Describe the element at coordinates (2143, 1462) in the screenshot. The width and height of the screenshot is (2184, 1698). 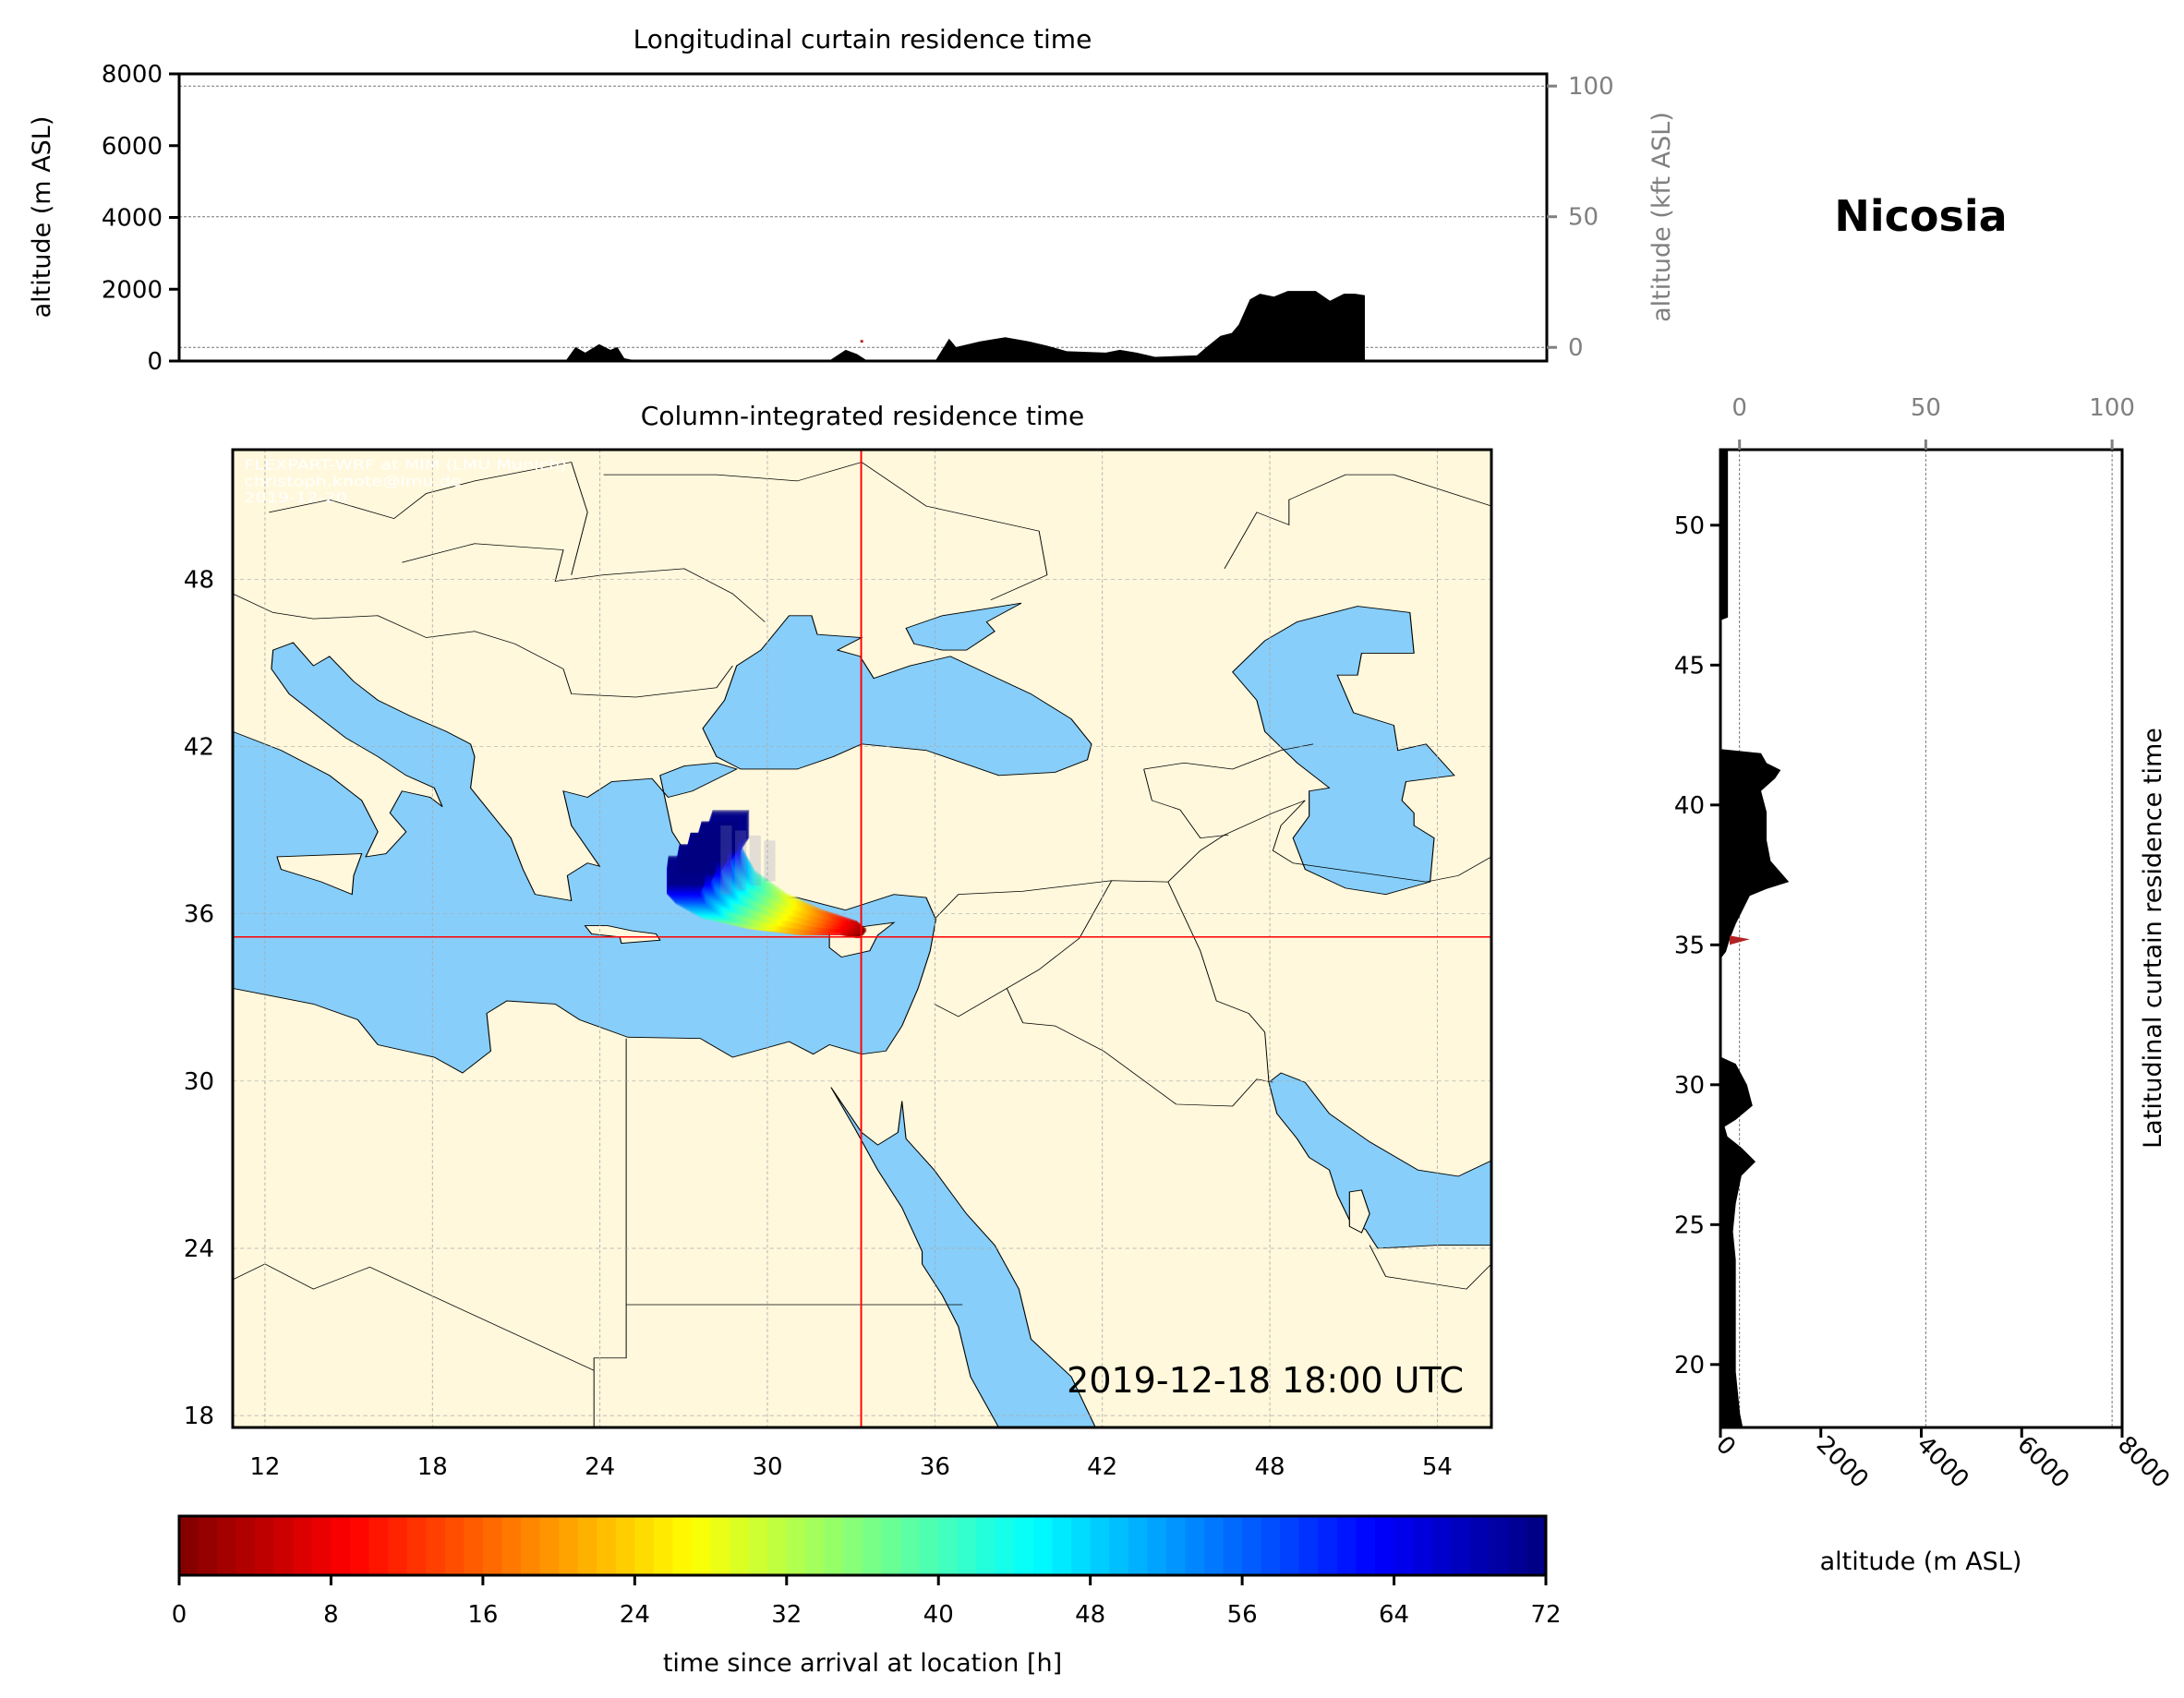
I see `alt-tick-label: 8000` at that location.